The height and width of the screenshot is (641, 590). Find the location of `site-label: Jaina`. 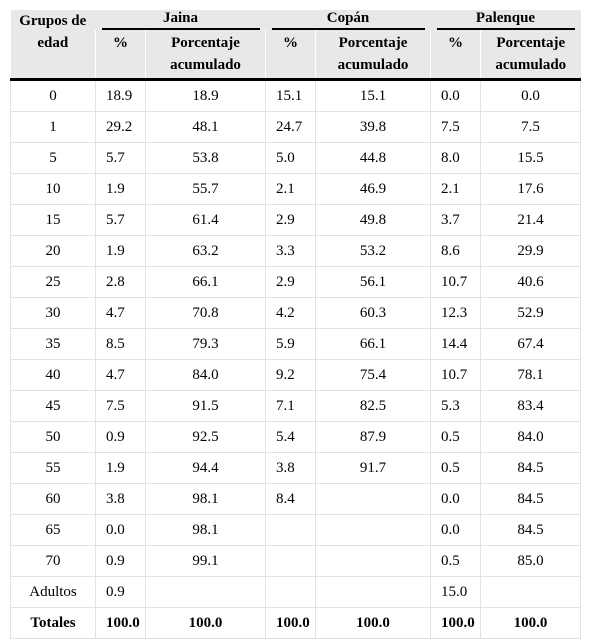

site-label: Jaina is located at coordinates (180, 20).